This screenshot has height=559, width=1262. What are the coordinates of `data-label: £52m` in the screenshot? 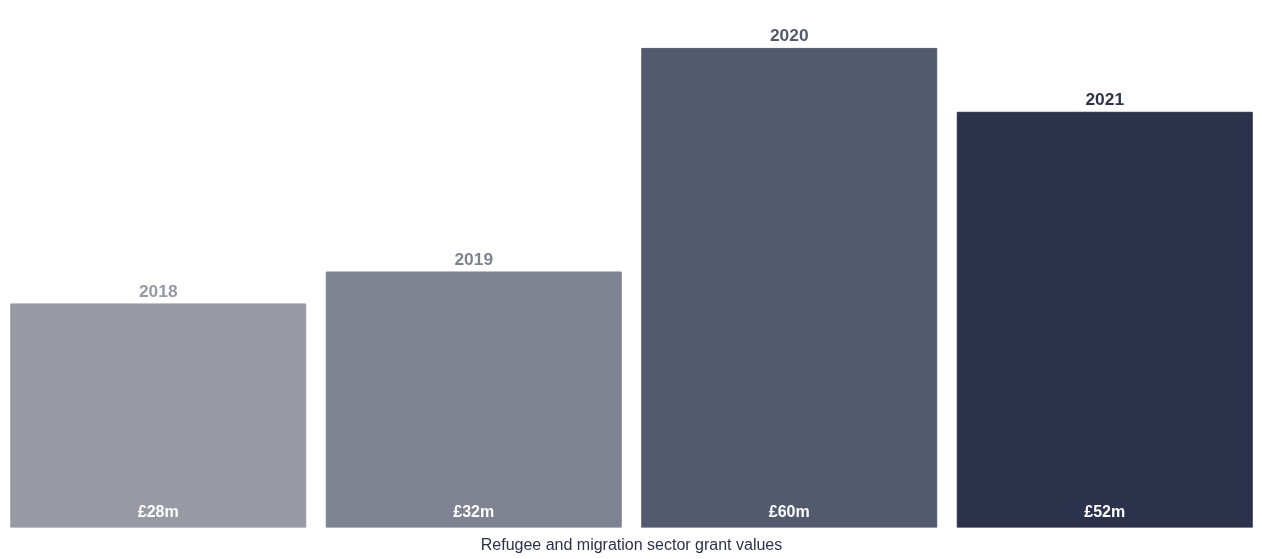 It's located at (1105, 511).